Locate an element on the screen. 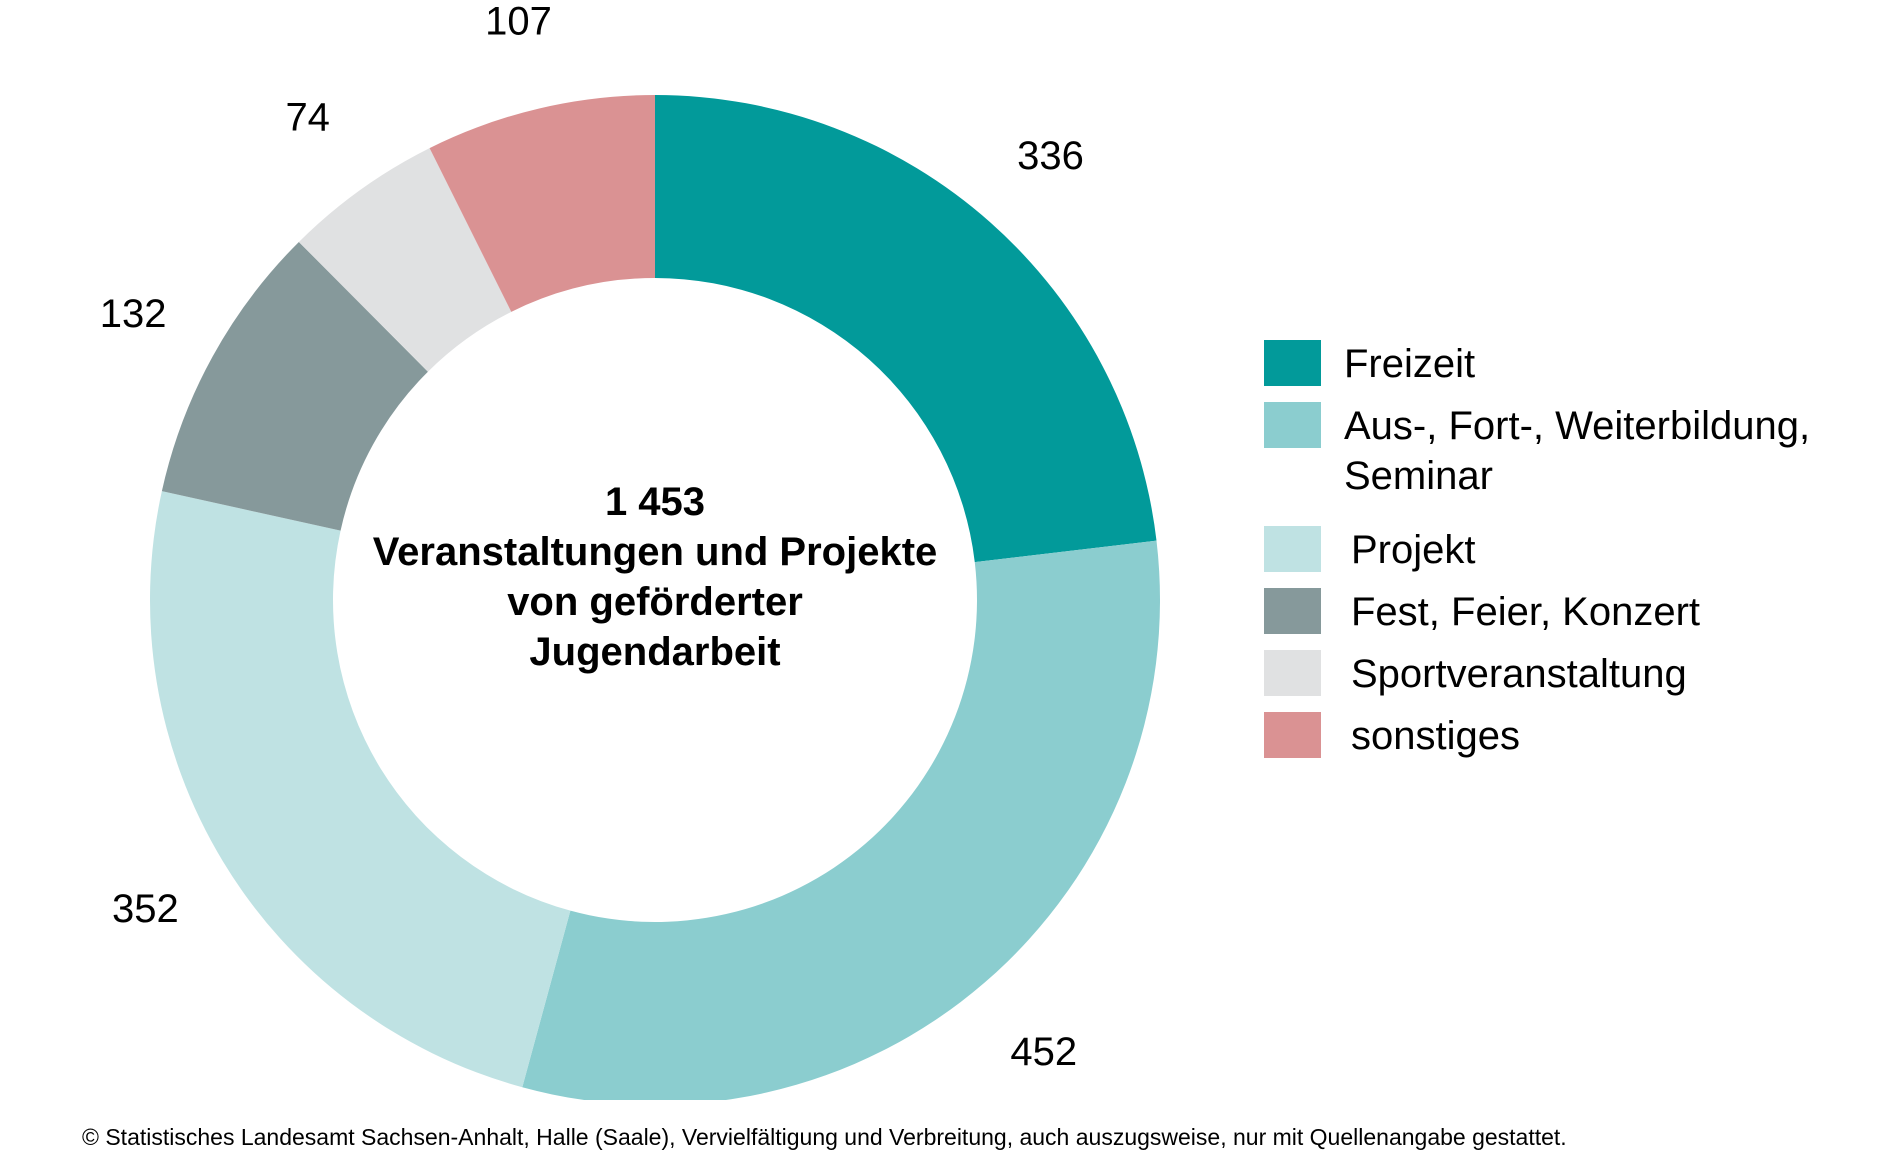  center-line-3: Jugendarbeit is located at coordinates (654, 652).